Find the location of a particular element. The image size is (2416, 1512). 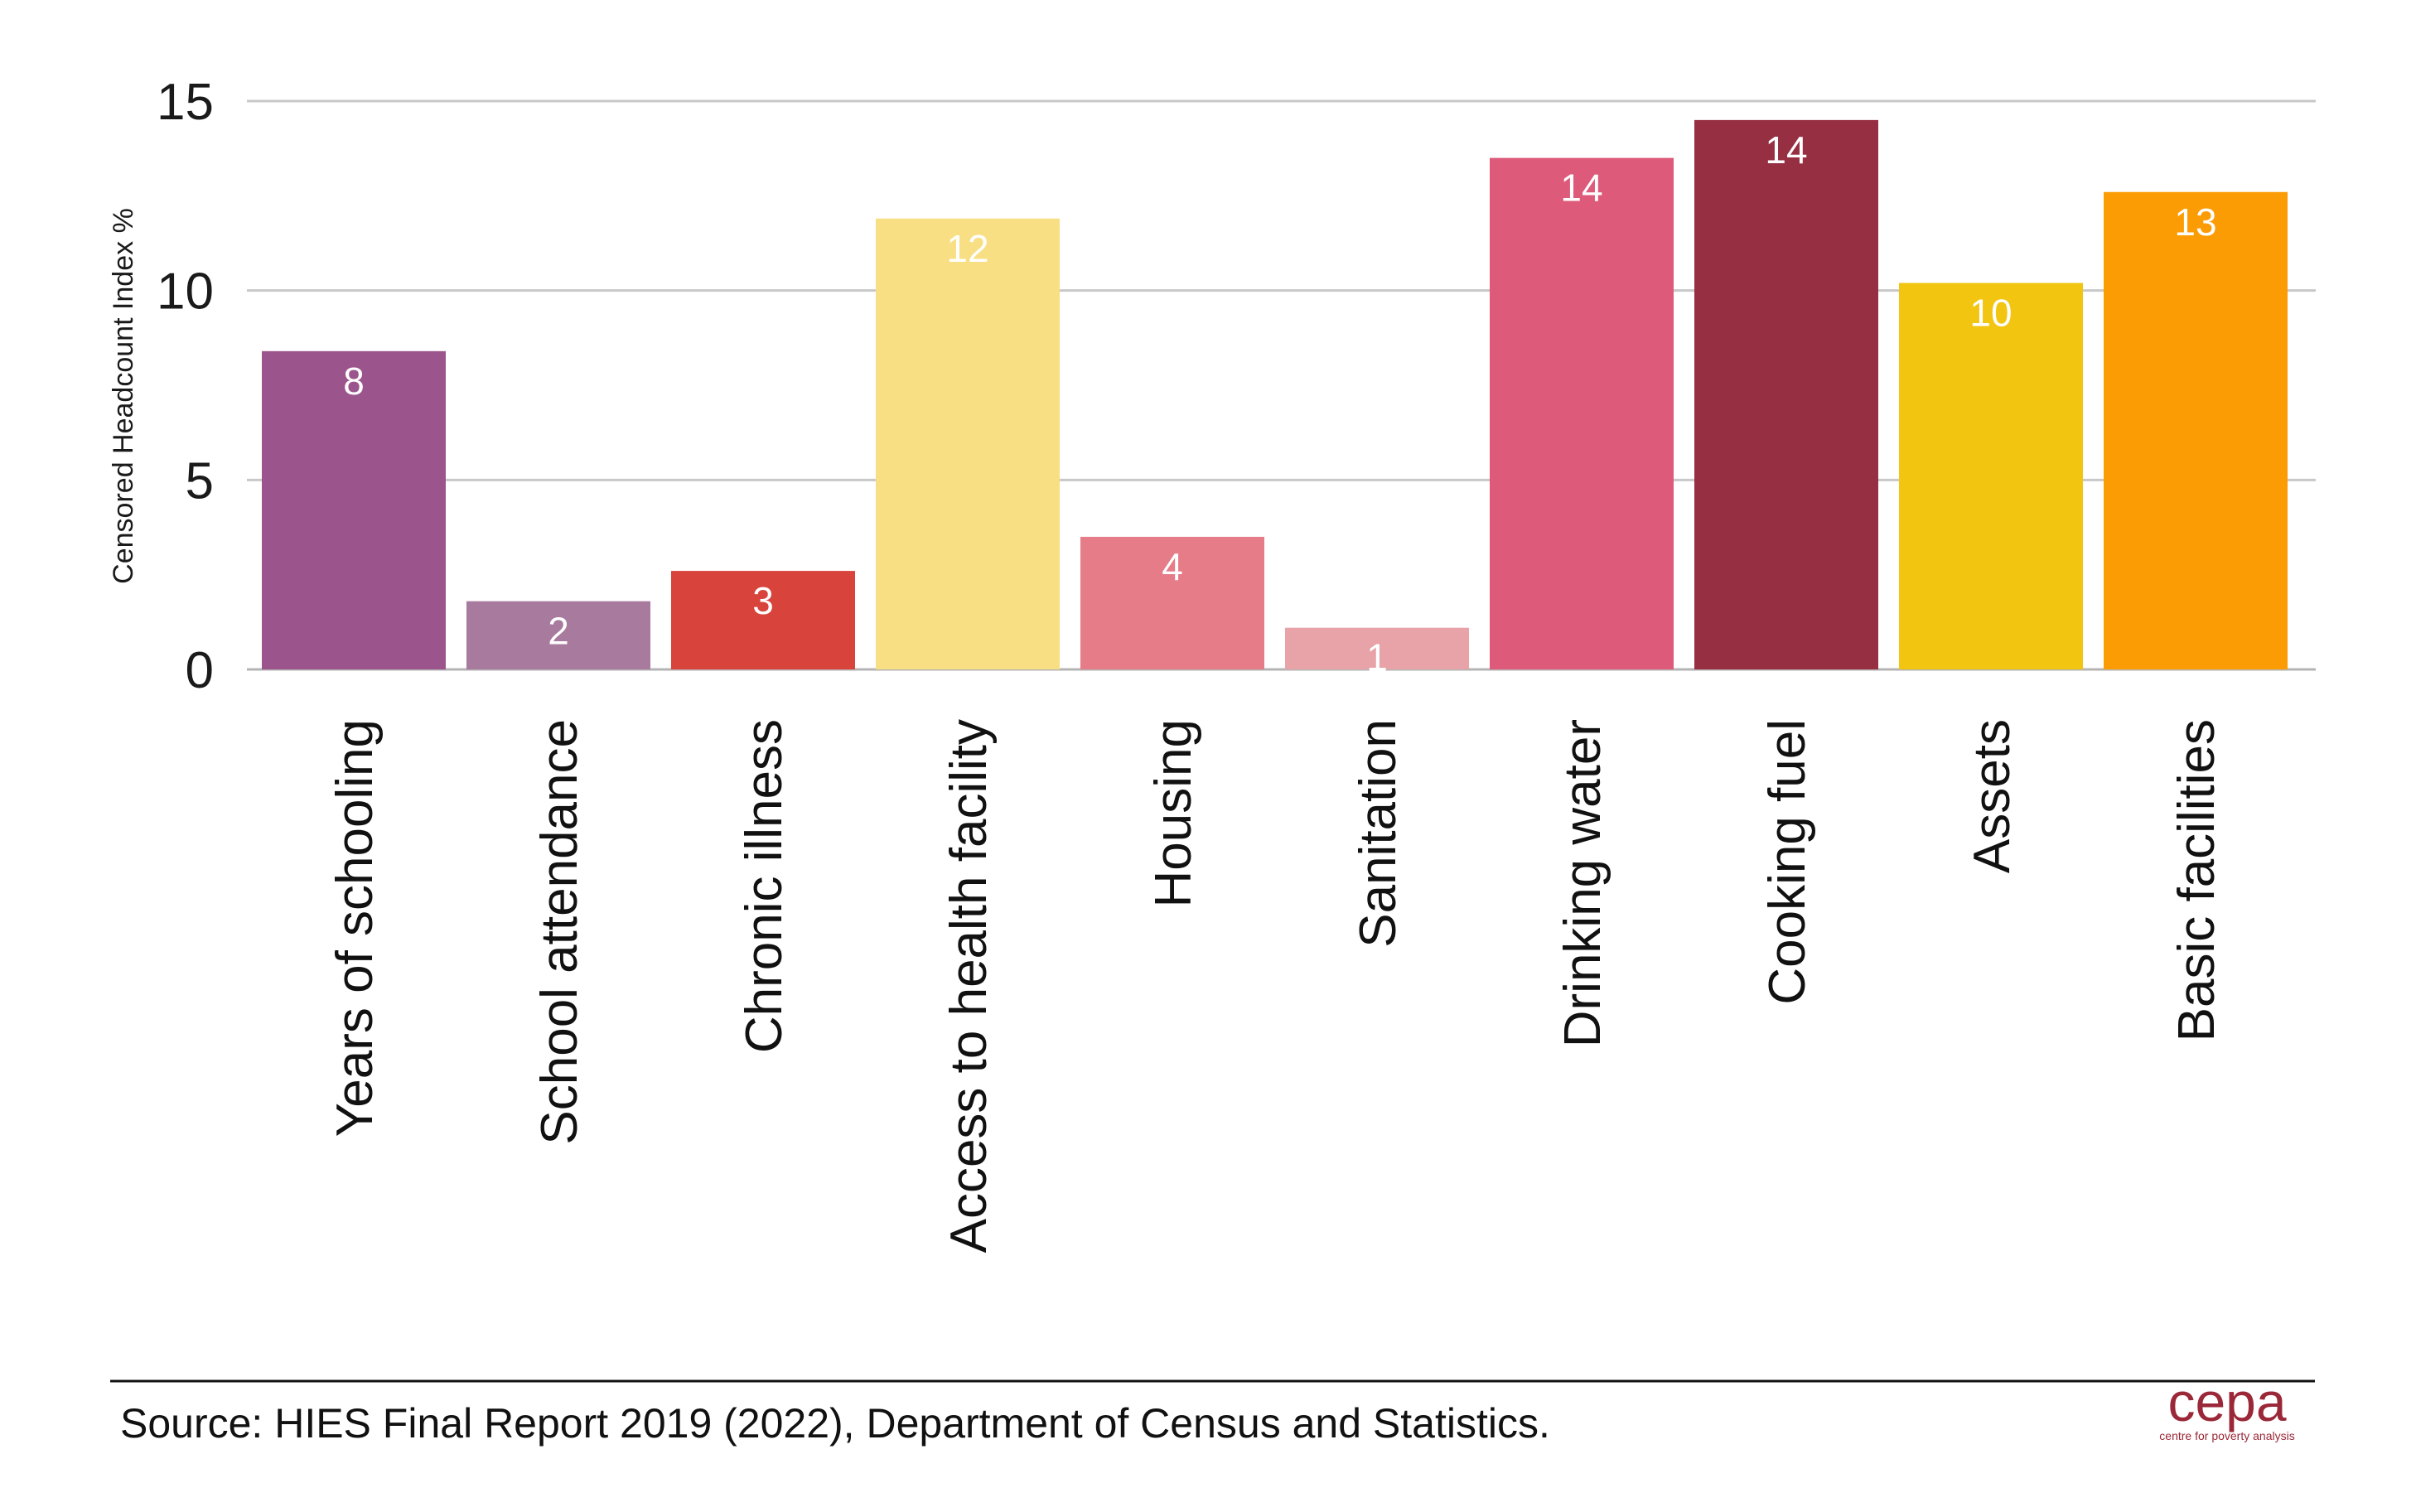

y-tick-label: 10 is located at coordinates (185, 292).